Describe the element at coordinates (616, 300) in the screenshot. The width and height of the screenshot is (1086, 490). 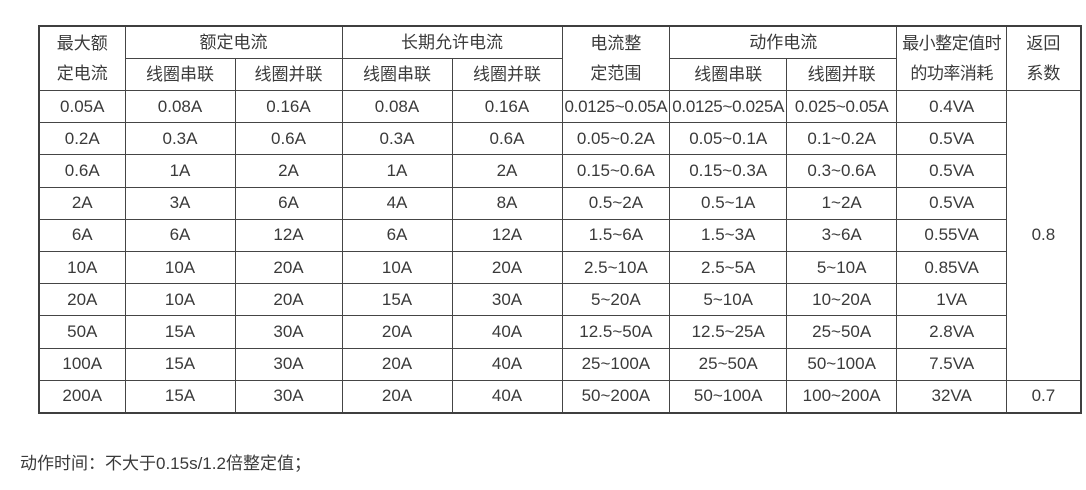
I see `table-cell: 5~20A` at that location.